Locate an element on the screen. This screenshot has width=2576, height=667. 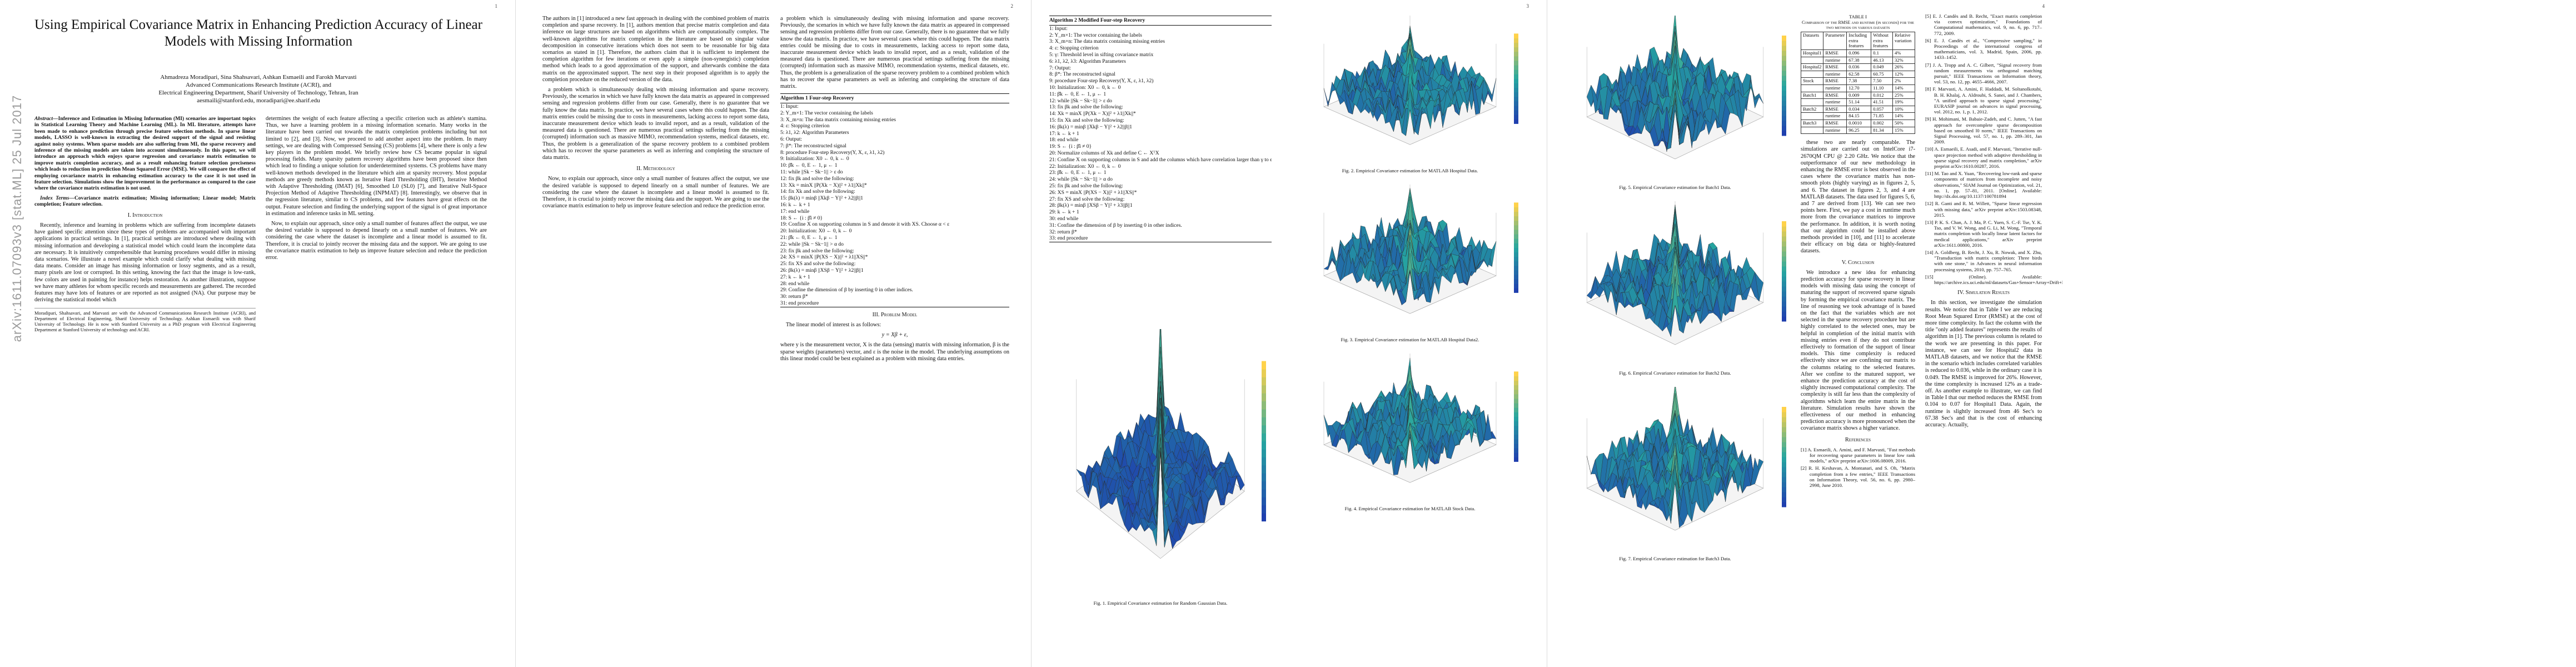
algorithm-line: 28: end while is located at coordinates (795, 283).